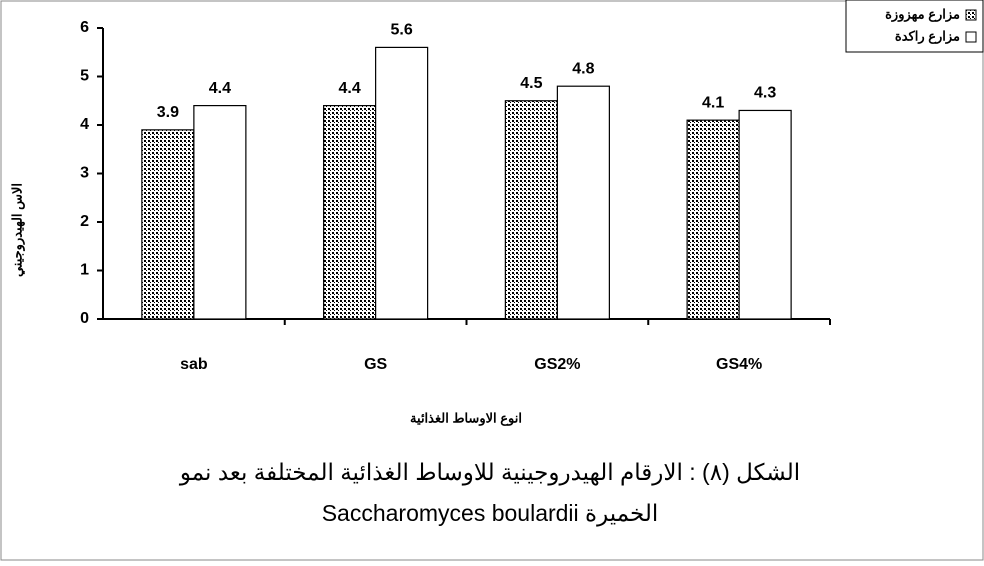 The width and height of the screenshot is (984, 566). What do you see at coordinates (583, 68) in the screenshot?
I see `data-label: 4.8` at bounding box center [583, 68].